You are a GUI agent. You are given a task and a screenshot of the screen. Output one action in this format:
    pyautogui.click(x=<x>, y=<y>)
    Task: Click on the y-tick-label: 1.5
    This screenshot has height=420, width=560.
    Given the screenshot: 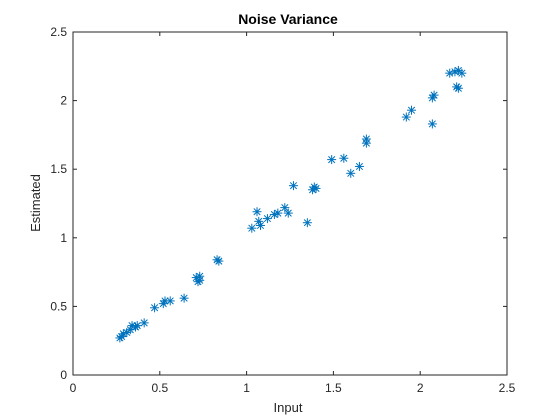 What is the action you would take?
    pyautogui.click(x=58, y=169)
    